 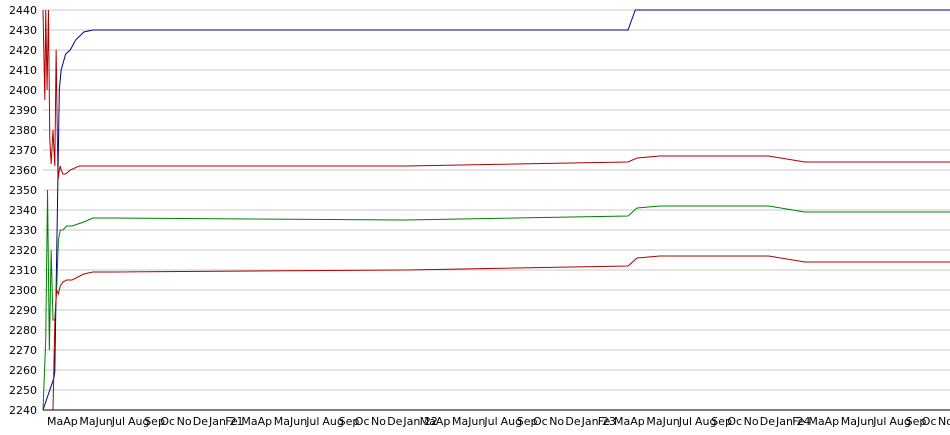 I want to click on y-tick-label: 2410, so click(x=23, y=70).